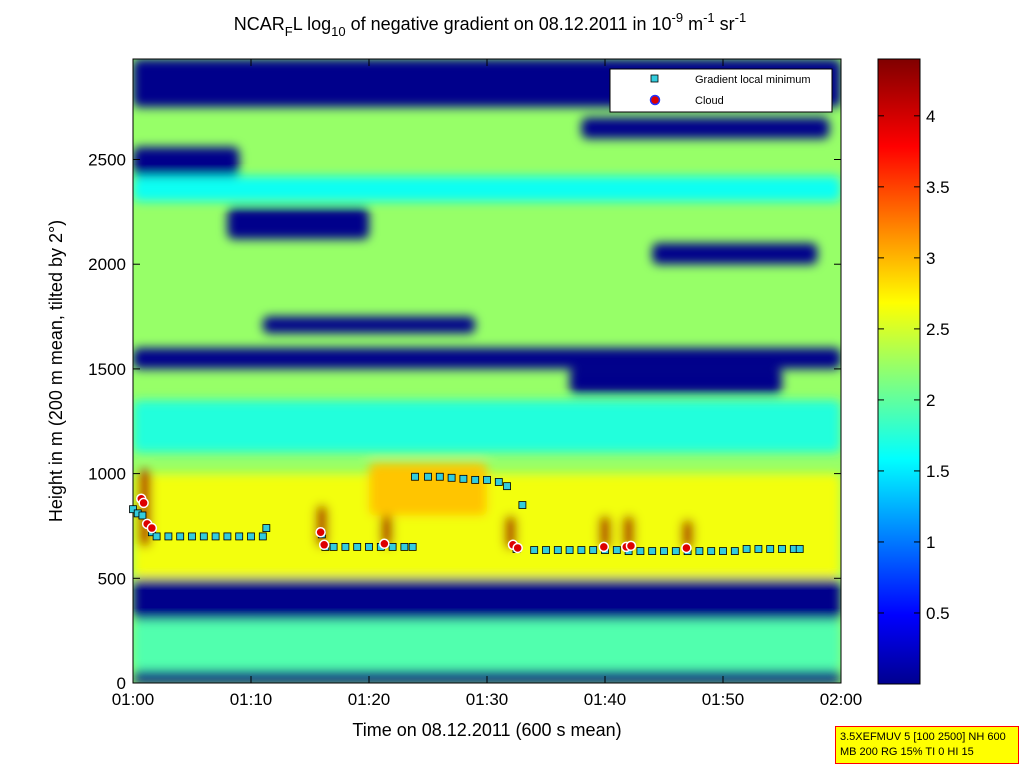 The height and width of the screenshot is (767, 1023). What do you see at coordinates (133, 699) in the screenshot?
I see `x-tick-label: 01:00` at bounding box center [133, 699].